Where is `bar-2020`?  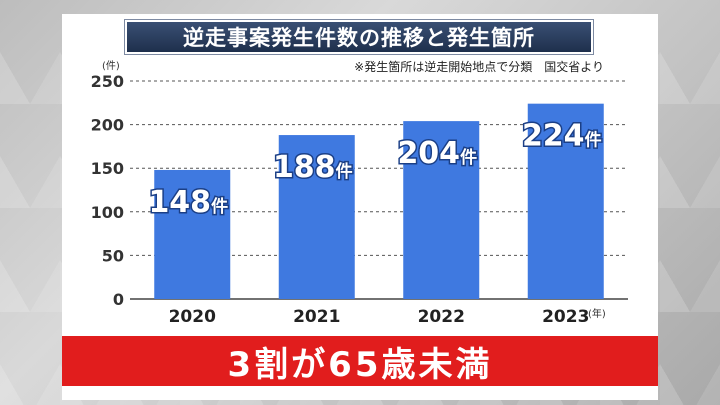 bar-2020 is located at coordinates (192, 234).